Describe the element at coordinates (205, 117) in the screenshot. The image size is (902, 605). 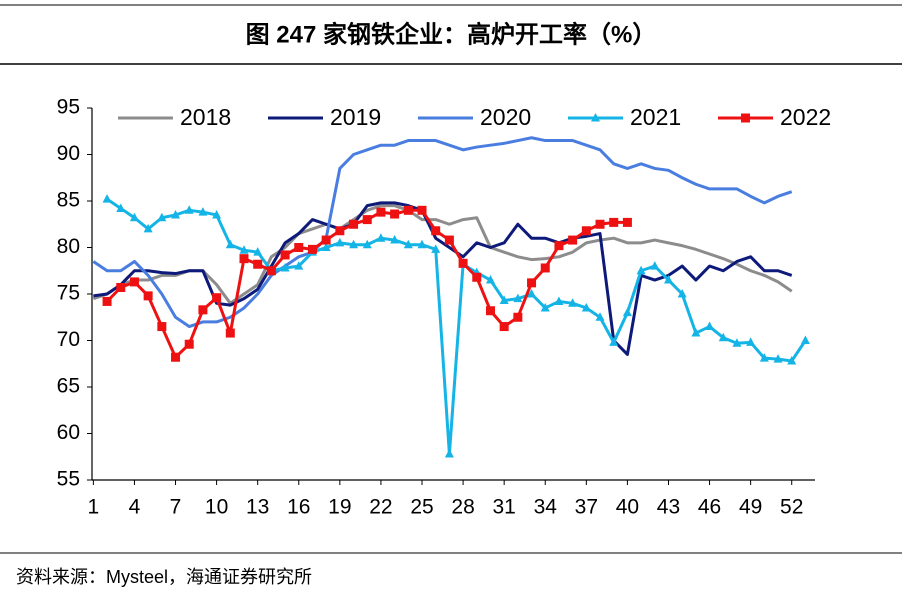
I see `legend-label: 2018` at that location.